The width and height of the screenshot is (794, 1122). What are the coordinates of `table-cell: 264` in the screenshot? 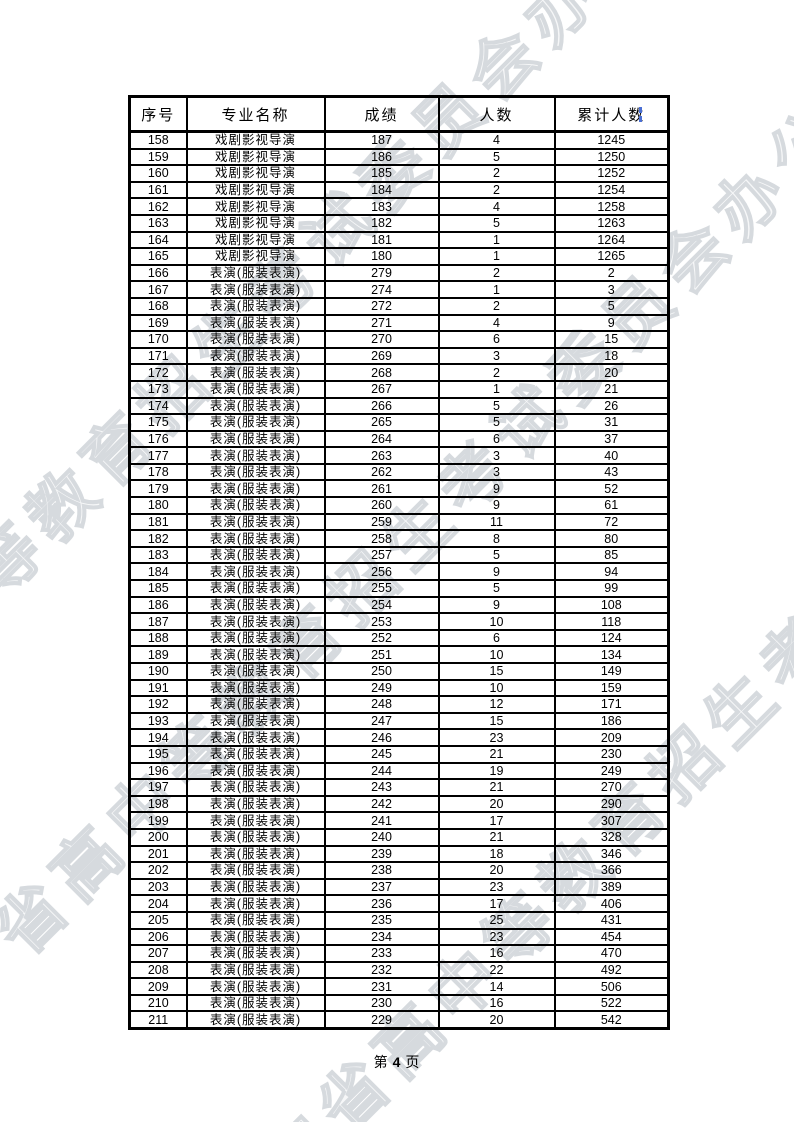 It's located at (381, 439).